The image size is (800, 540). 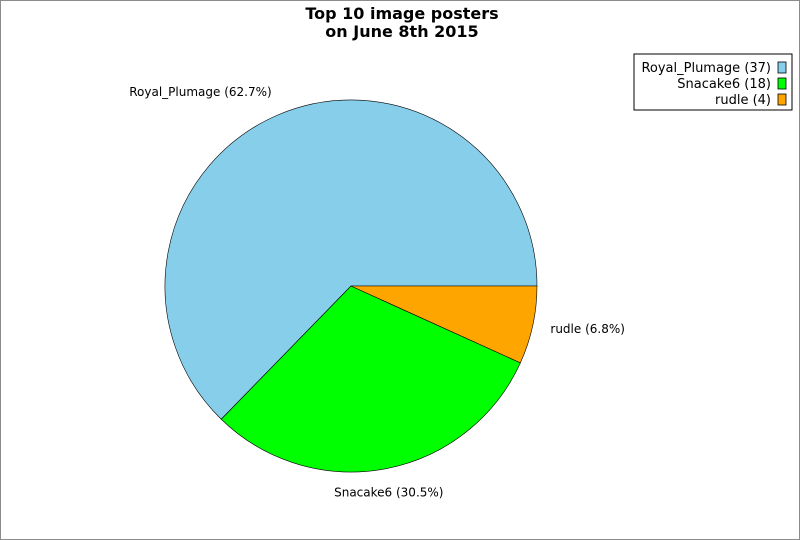 I want to click on slice-label-snacake6: Snacake6 (30.5%), so click(x=388, y=493).